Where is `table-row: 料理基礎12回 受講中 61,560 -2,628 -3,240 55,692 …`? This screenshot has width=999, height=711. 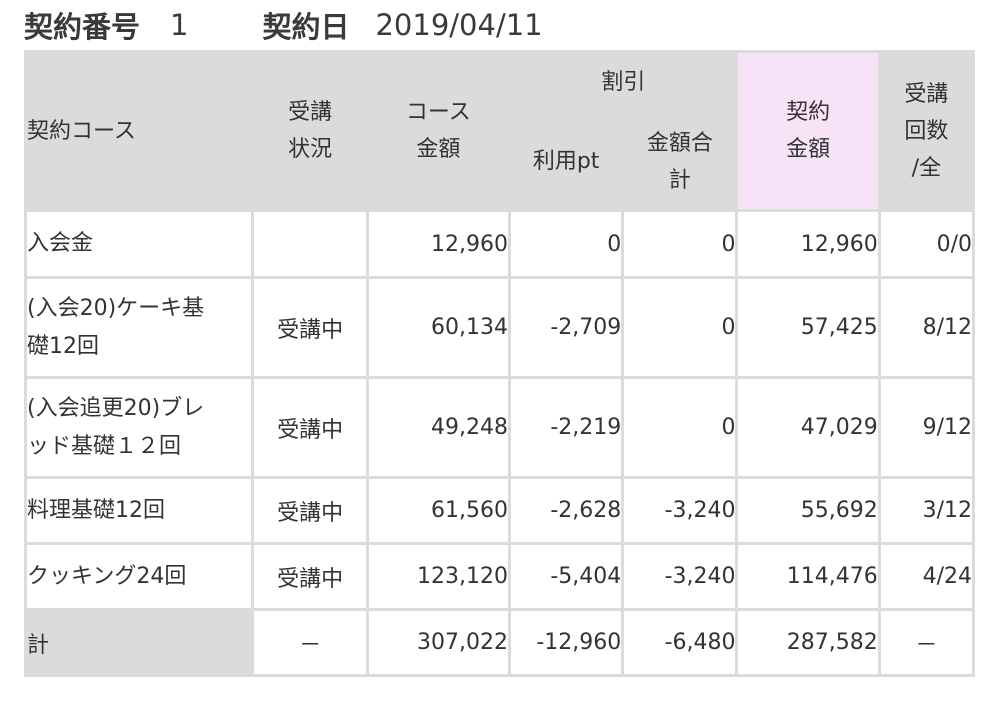 table-row: 料理基礎12回 受講中 61,560 -2,628 -3,240 55,692 … is located at coordinates (499, 510).